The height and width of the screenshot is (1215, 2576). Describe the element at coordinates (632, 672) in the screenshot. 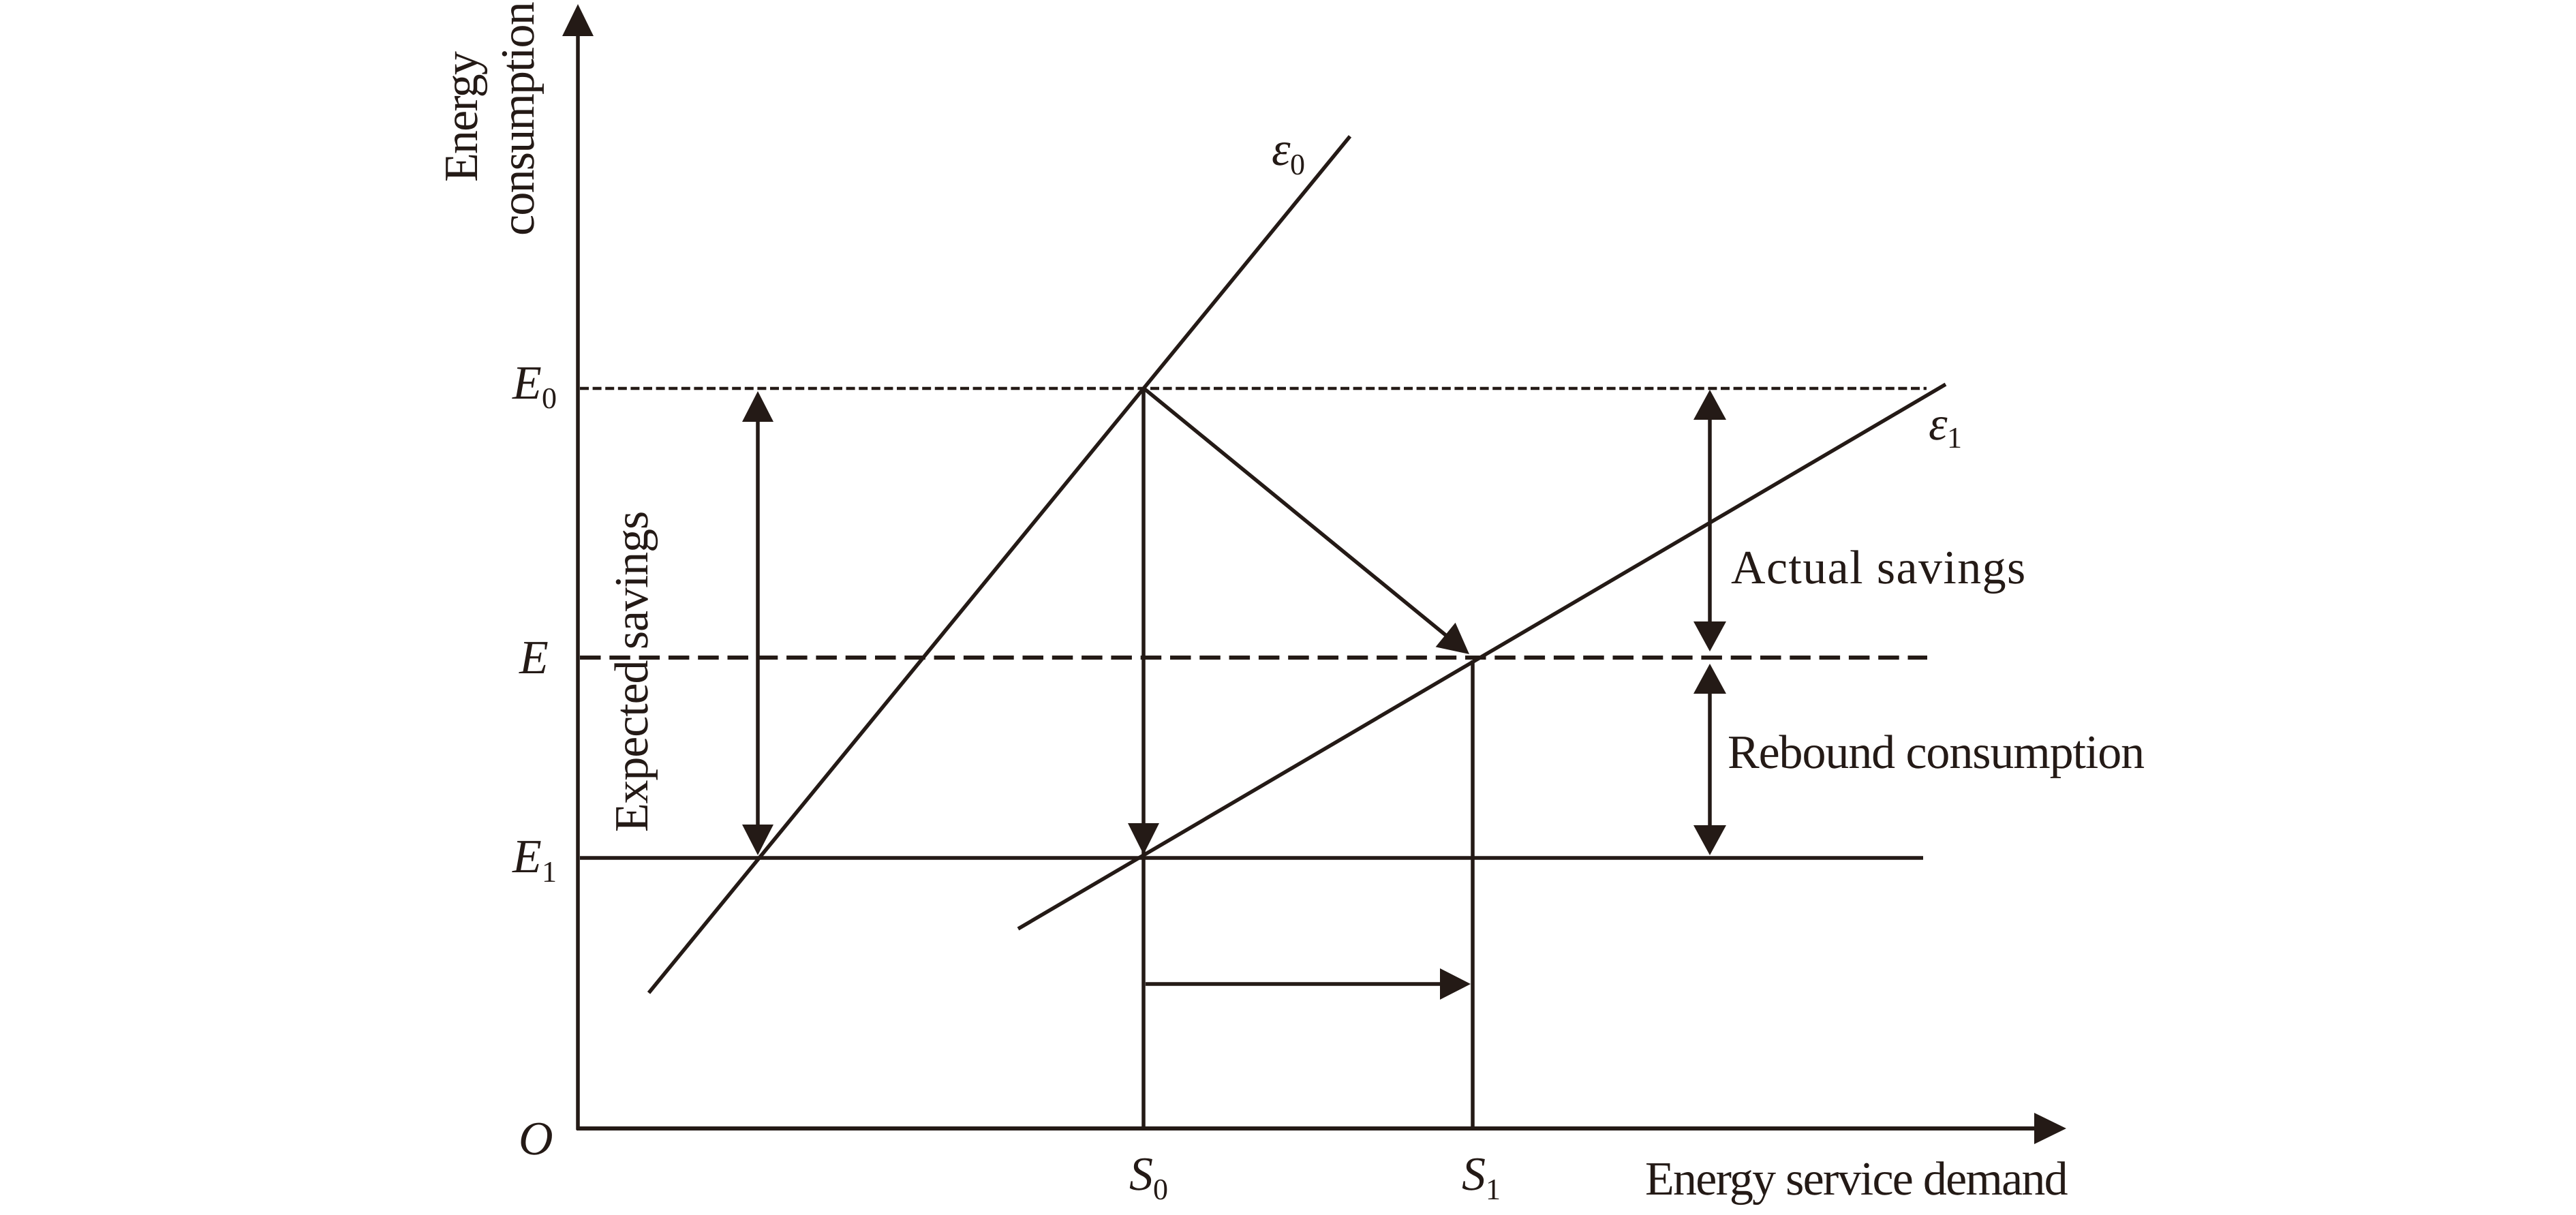

I see `svg-text: Expected savings` at that location.